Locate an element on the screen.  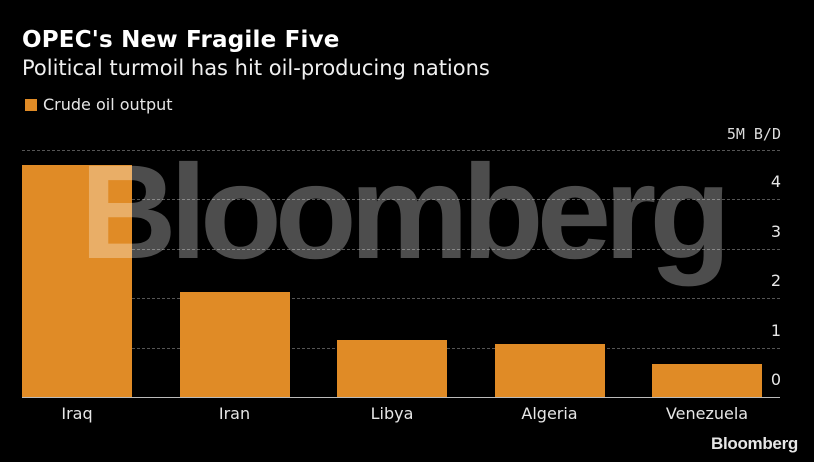
y-axis-unit: 5M B/D is located at coordinates (753, 134).